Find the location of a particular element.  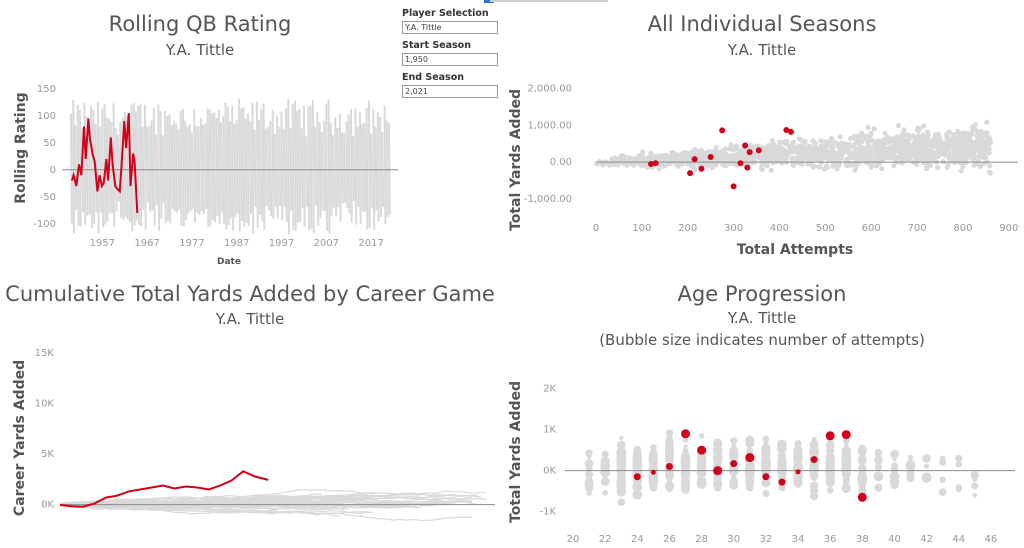

y-tick-label: -1K is located at coordinates (547, 512).